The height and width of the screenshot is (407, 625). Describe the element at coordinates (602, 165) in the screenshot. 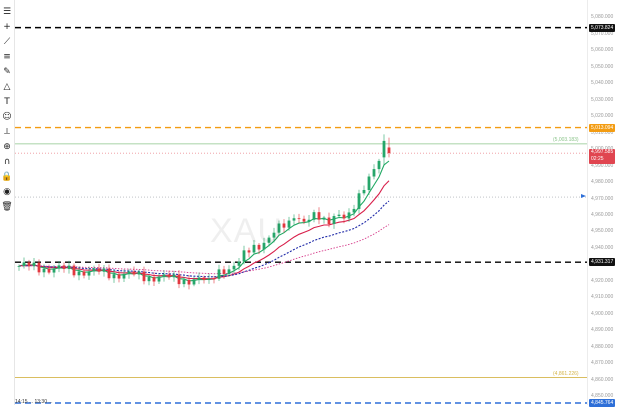

I see `price-tick-label: 4,990.000` at that location.